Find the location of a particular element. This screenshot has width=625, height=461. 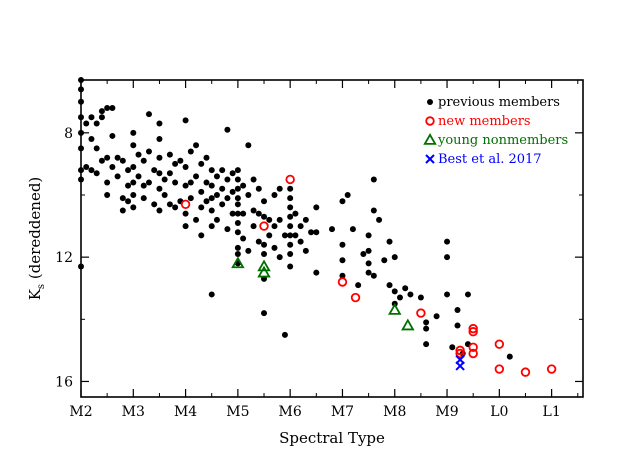

y-tick-label: 16 is located at coordinates (64, 382).